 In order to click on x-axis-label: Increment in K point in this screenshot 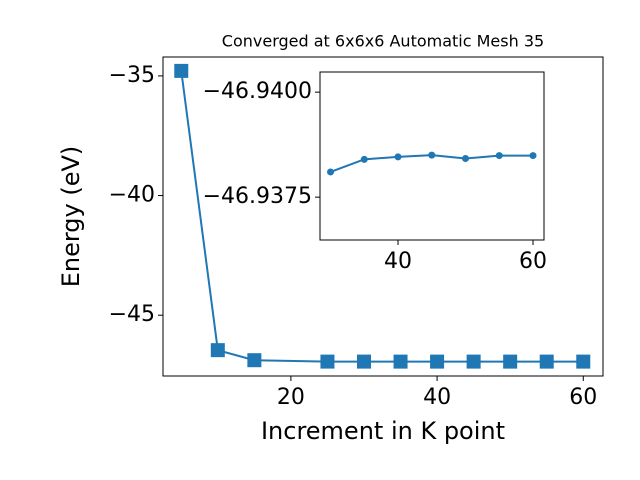, I will do `click(383, 431)`.